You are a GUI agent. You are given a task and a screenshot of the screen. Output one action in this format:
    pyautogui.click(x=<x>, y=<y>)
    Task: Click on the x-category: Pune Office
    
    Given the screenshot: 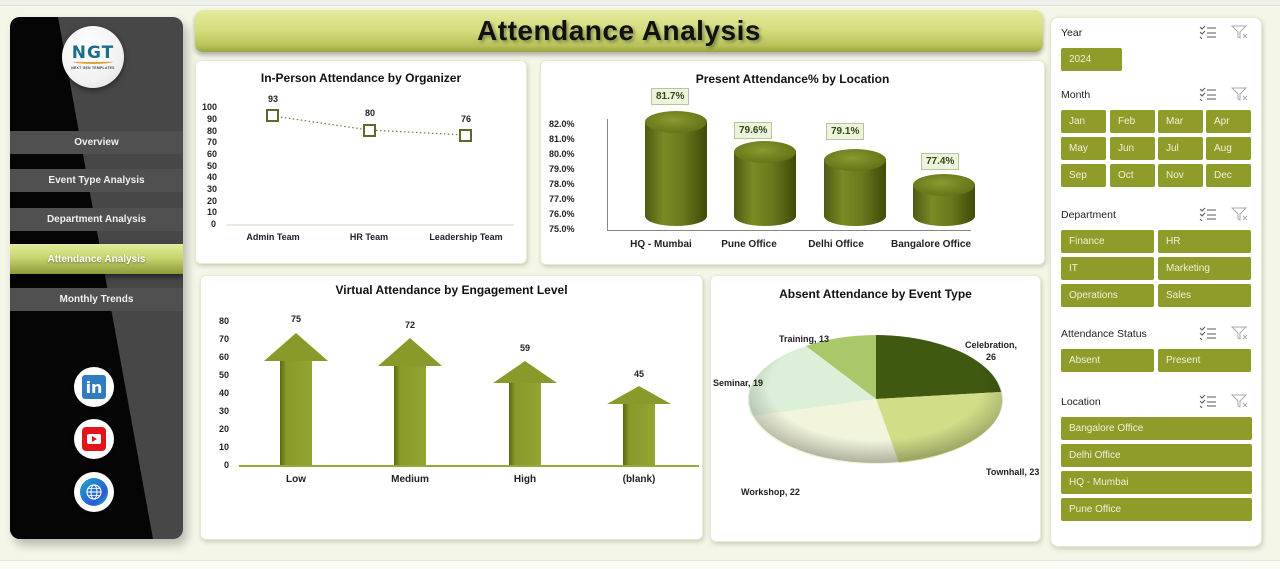 What is the action you would take?
    pyautogui.click(x=749, y=244)
    